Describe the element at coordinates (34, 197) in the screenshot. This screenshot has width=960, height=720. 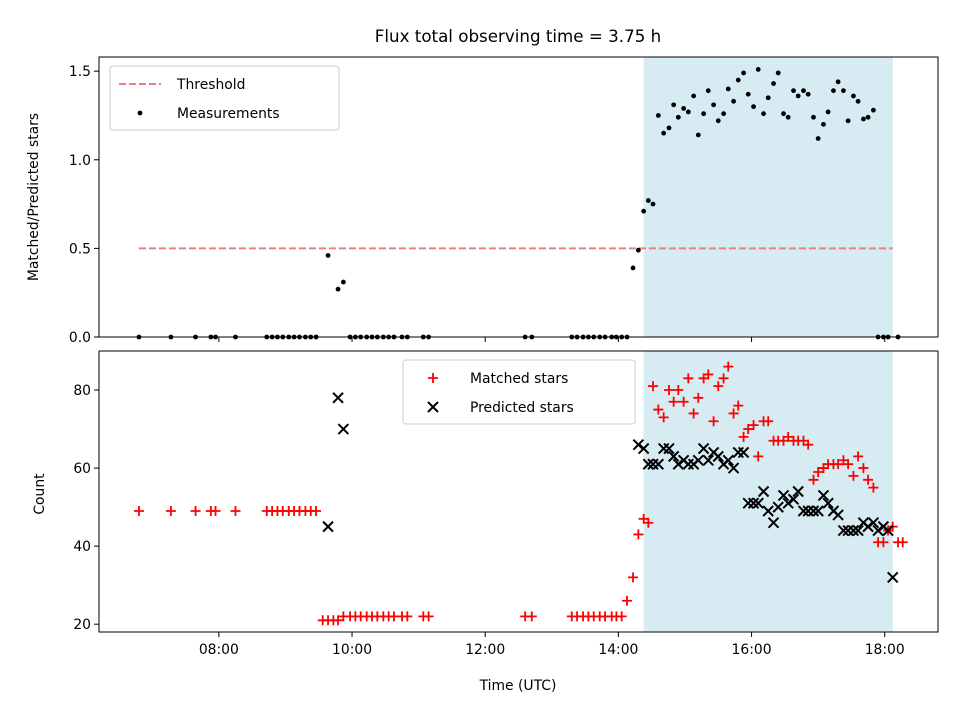
I see `top-ylabel: Matched/Predicted stars` at that location.